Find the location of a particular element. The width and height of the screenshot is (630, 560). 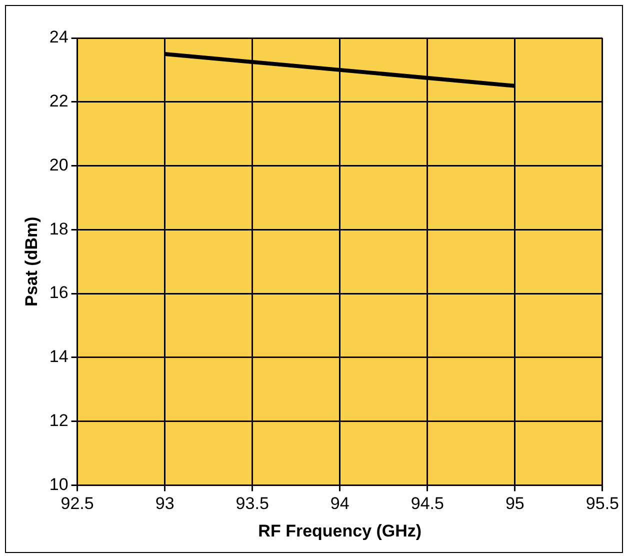

y-tick-label: 14 is located at coordinates (58, 356).